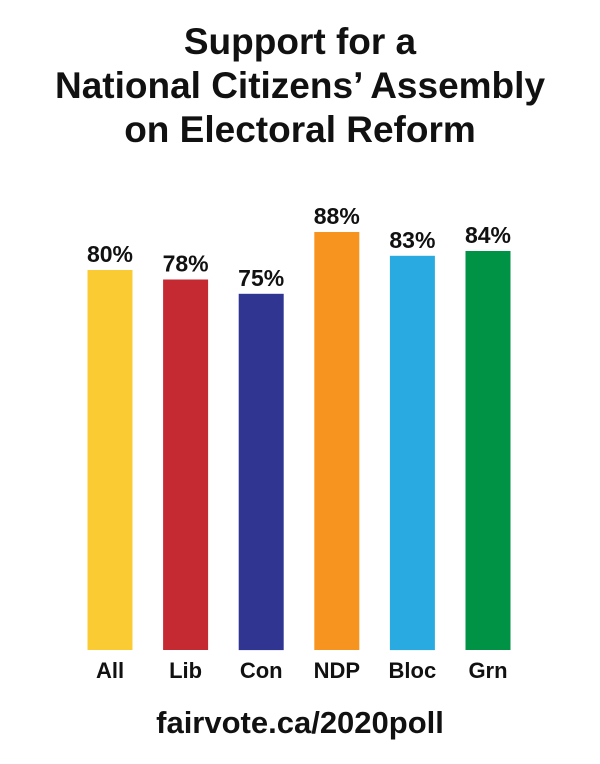 This screenshot has height=764, width=600. What do you see at coordinates (488, 450) in the screenshot?
I see `bar-grn` at bounding box center [488, 450].